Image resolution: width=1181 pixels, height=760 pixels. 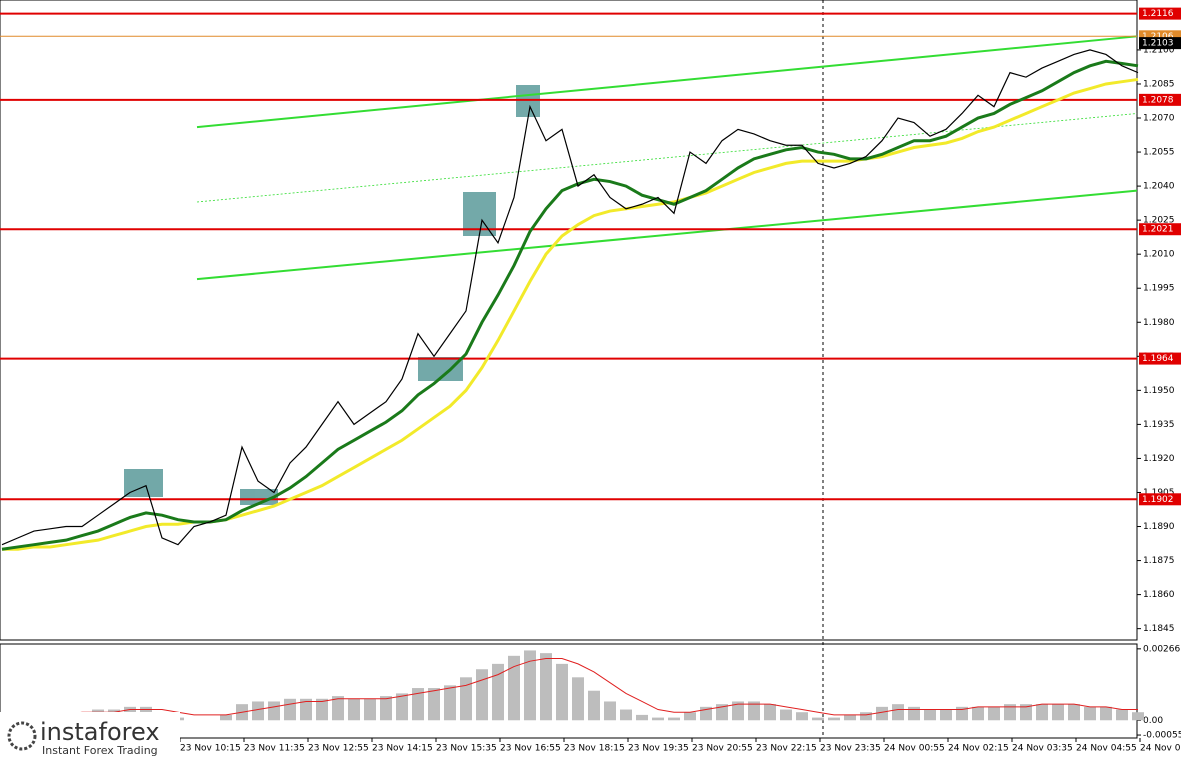 I want to click on level-label: 1.2078, so click(x=1158, y=100).